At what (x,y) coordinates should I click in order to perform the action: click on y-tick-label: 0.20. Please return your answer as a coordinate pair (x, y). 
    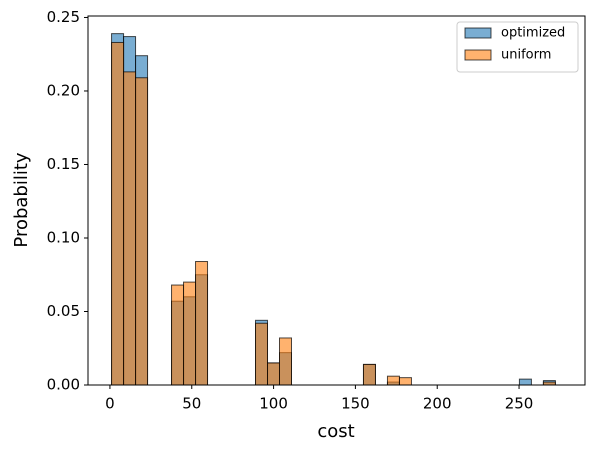
    Looking at the image, I should click on (63, 90).